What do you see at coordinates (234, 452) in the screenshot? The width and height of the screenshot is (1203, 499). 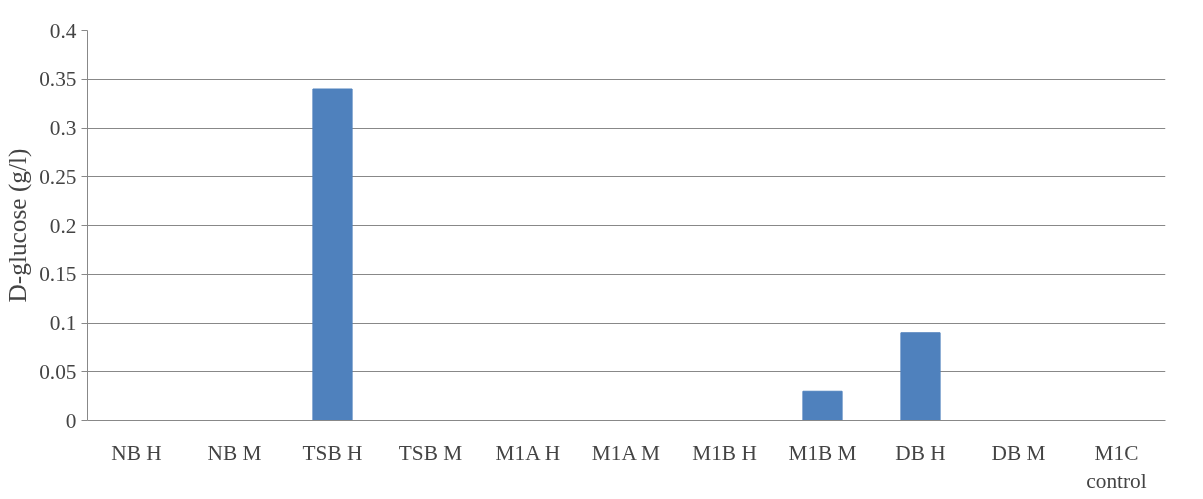 I see `x-tick-label: NB M` at bounding box center [234, 452].